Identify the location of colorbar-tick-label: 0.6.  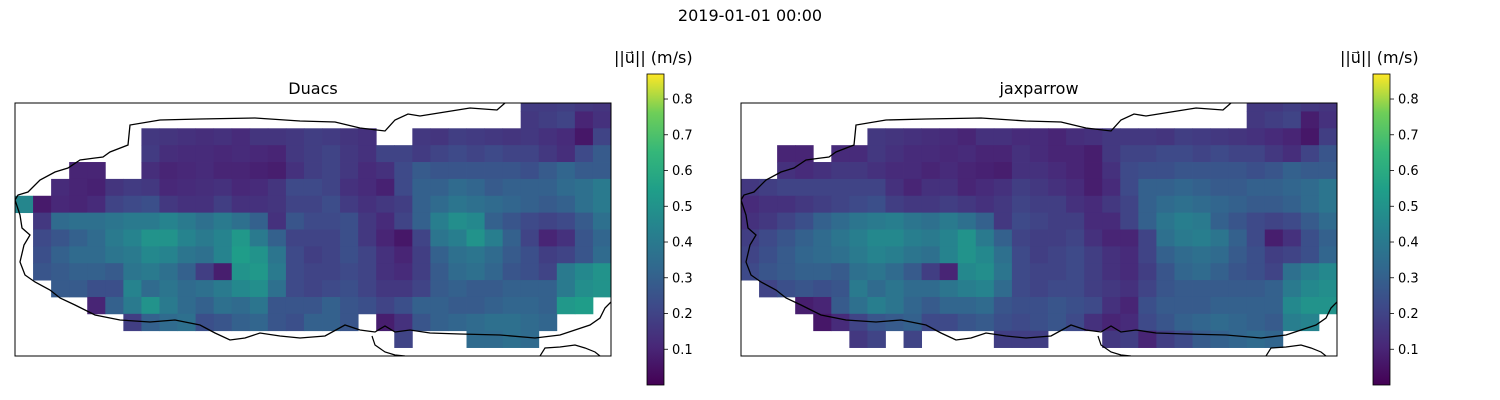
(682, 171).